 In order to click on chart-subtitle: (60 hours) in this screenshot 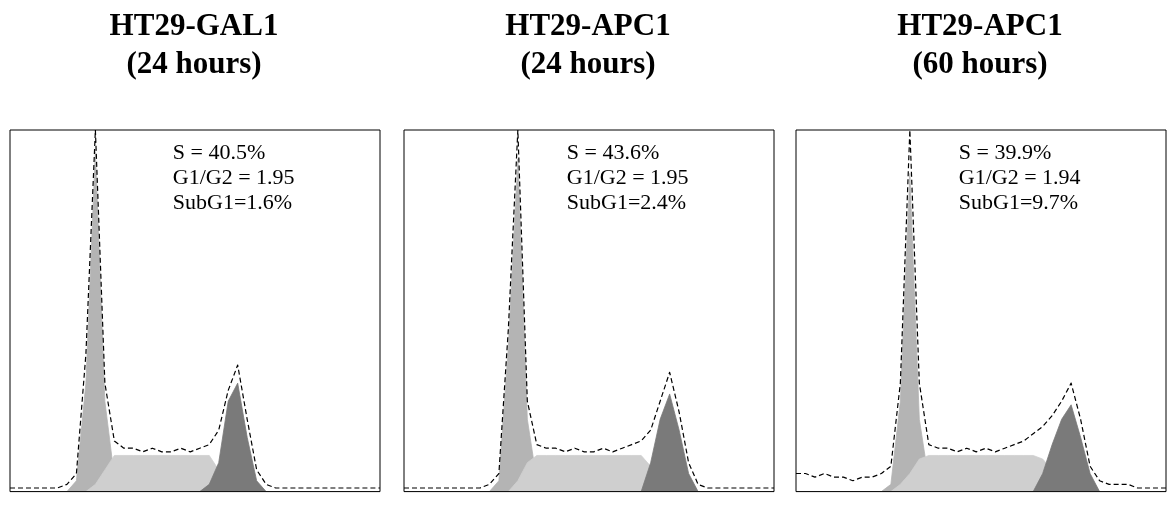, I will do `click(980, 63)`.